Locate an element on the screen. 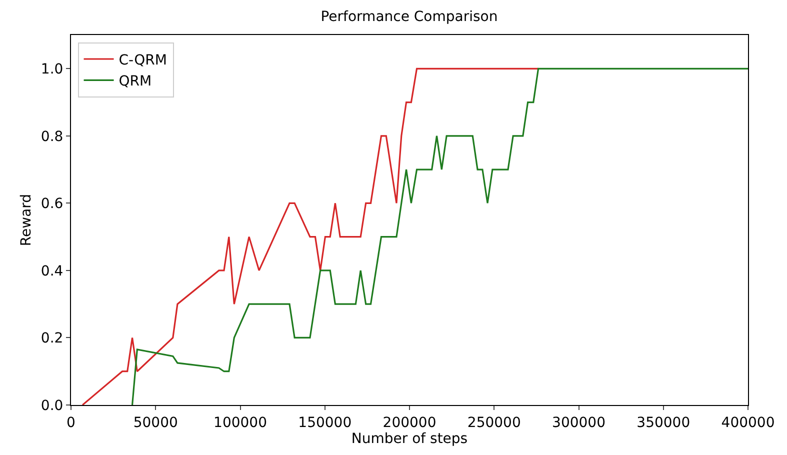 This screenshot has width=787, height=455. x-tick-label: 300000 is located at coordinates (579, 422).